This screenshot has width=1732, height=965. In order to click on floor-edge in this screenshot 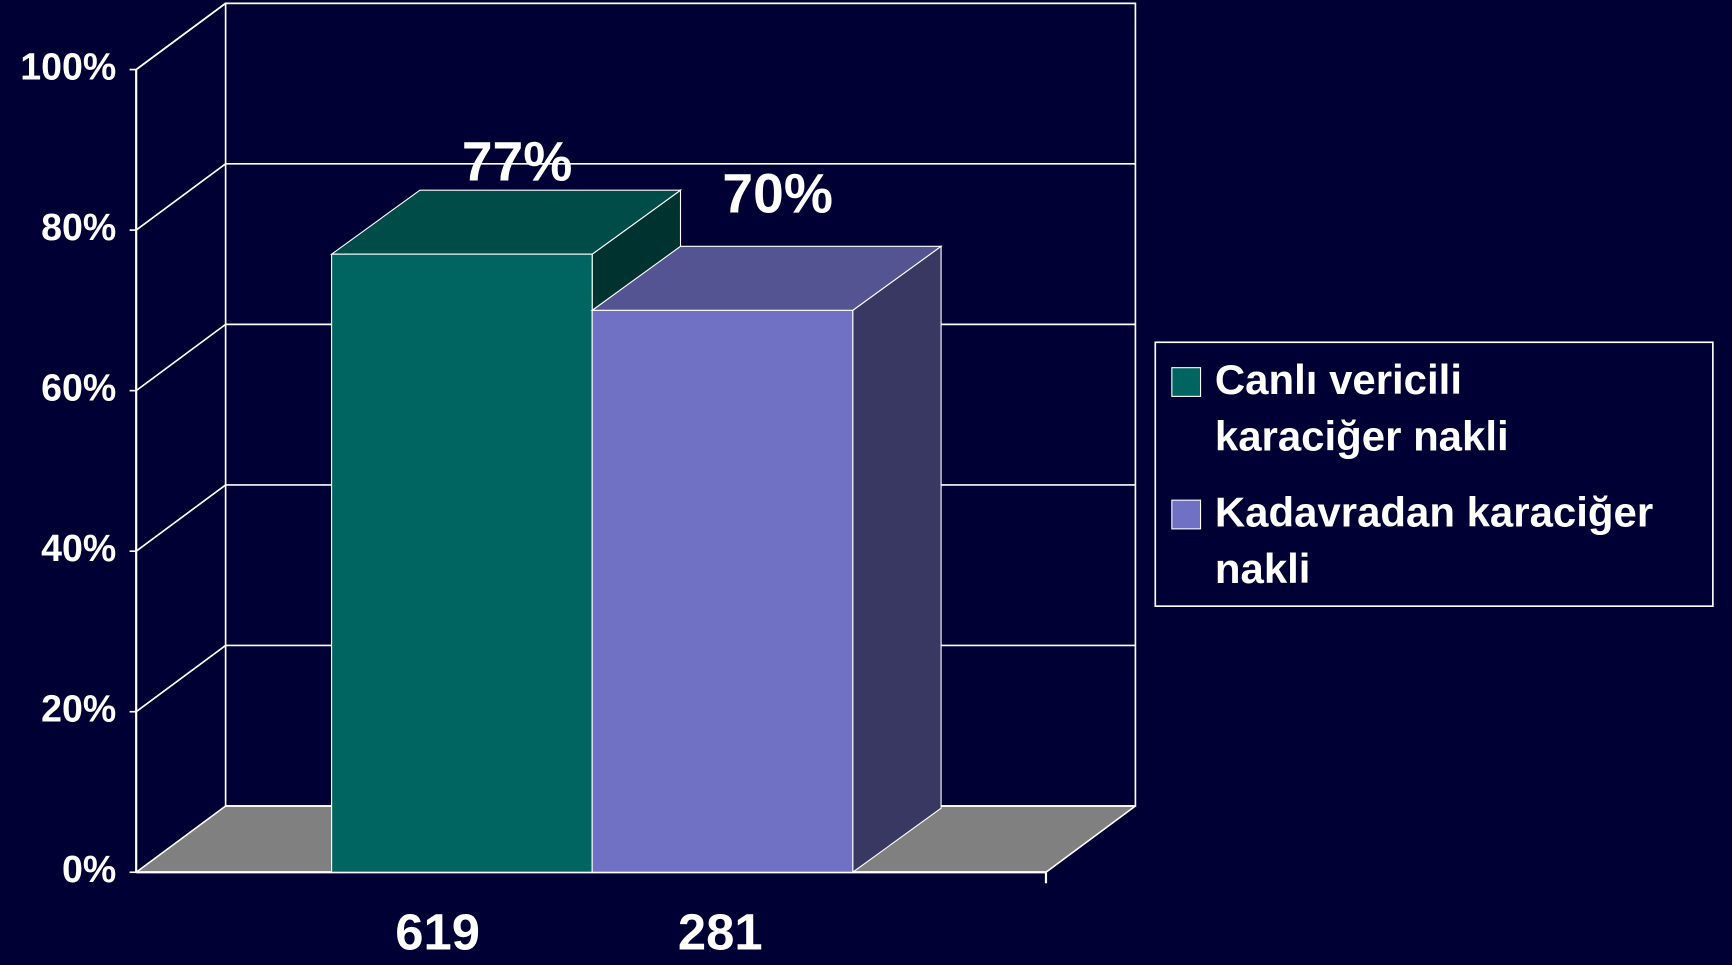, I will do `click(1090, 839)`.